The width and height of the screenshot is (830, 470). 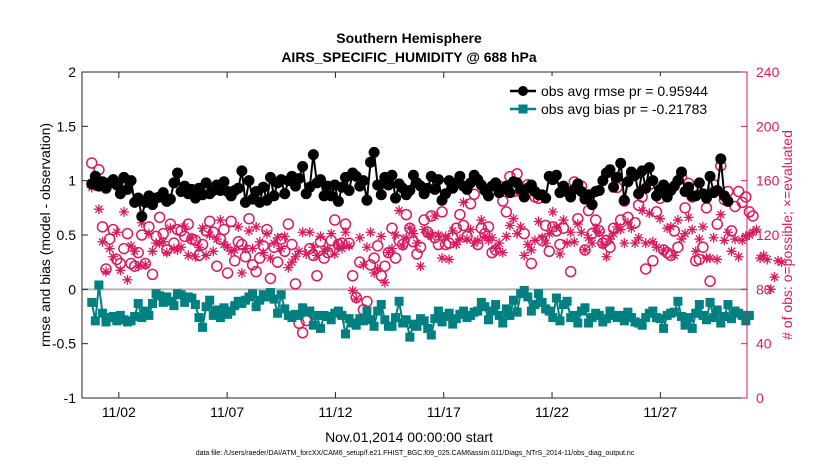 I want to click on y-right-tick-label: 160, so click(x=768, y=181).